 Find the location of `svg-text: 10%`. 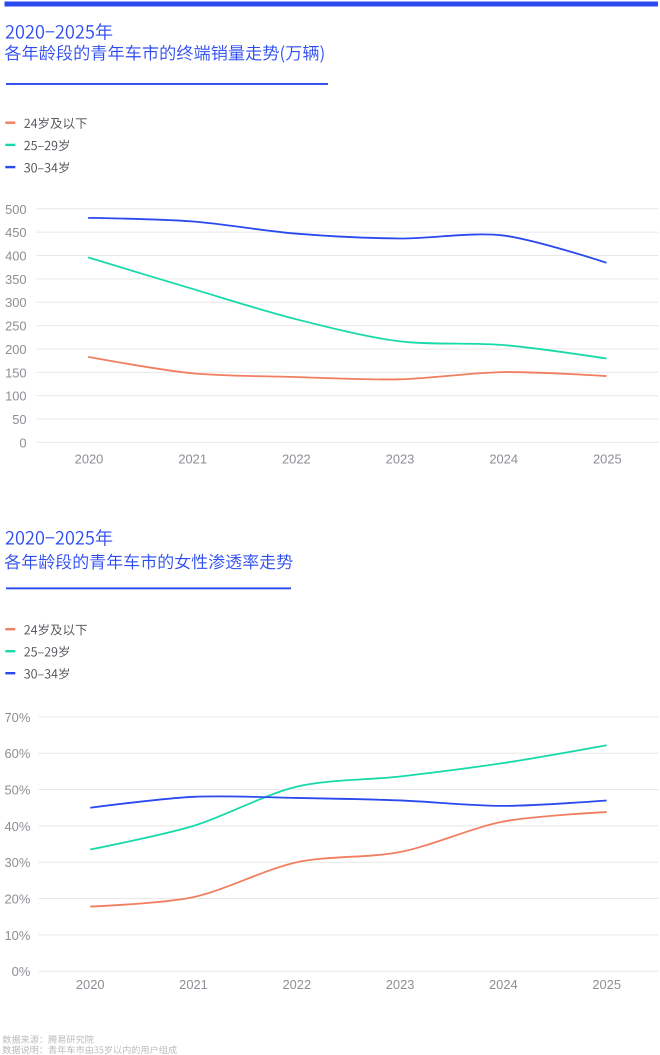

svg-text: 10% is located at coordinates (17, 935).